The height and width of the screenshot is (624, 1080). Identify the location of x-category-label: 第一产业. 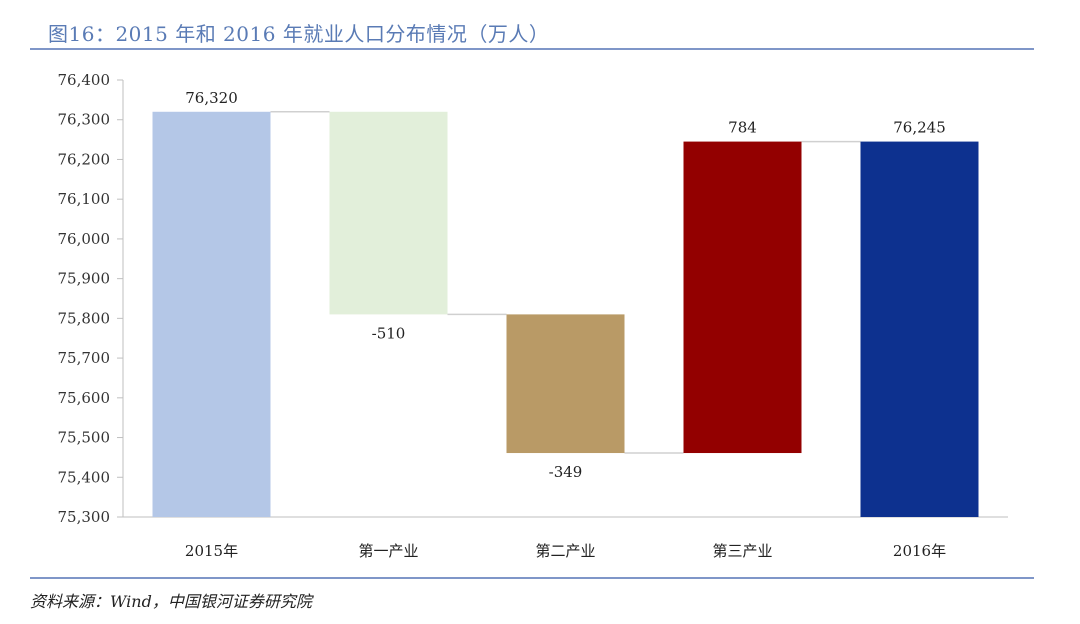
(388, 551).